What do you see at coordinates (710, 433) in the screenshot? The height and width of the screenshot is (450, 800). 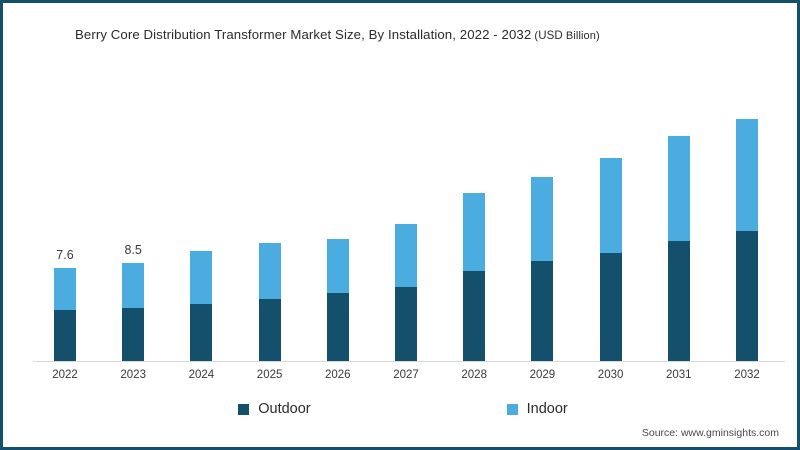 I see `source-attribution: Source: www.gminsights.com` at bounding box center [710, 433].